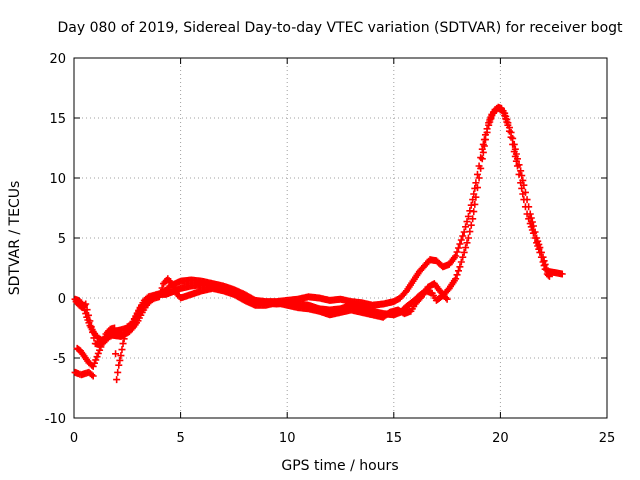  What do you see at coordinates (57, 179) in the screenshot?
I see `y-tick-label: 10` at bounding box center [57, 179].